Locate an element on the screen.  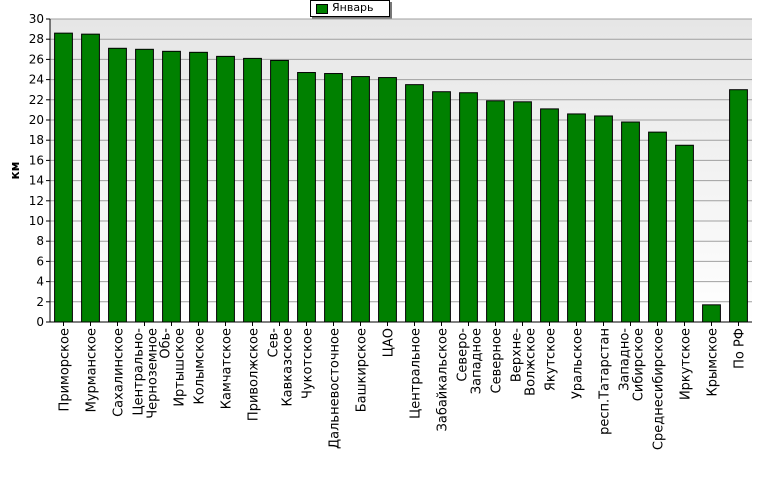
x-tick-label: ЦАО is located at coordinates (389, 342).